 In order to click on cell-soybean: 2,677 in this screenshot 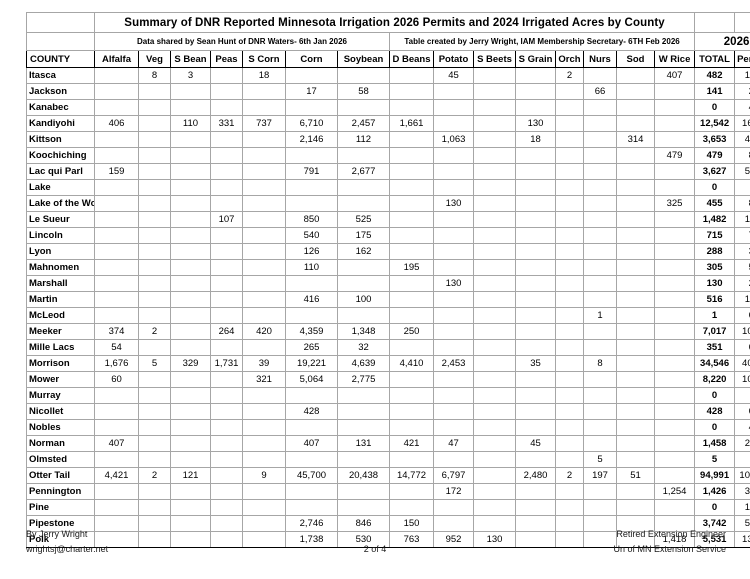, I will do `click(363, 171)`.